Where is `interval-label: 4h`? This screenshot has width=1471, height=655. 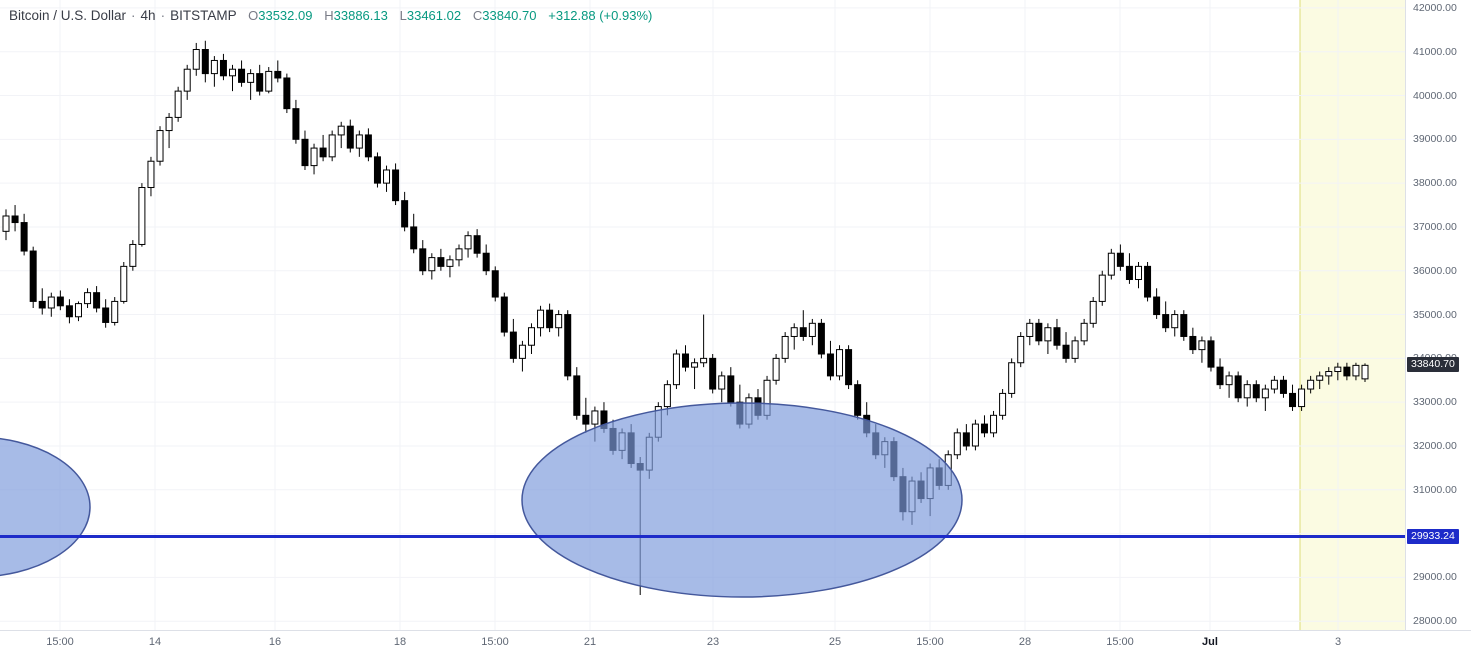
interval-label: 4h is located at coordinates (148, 15).